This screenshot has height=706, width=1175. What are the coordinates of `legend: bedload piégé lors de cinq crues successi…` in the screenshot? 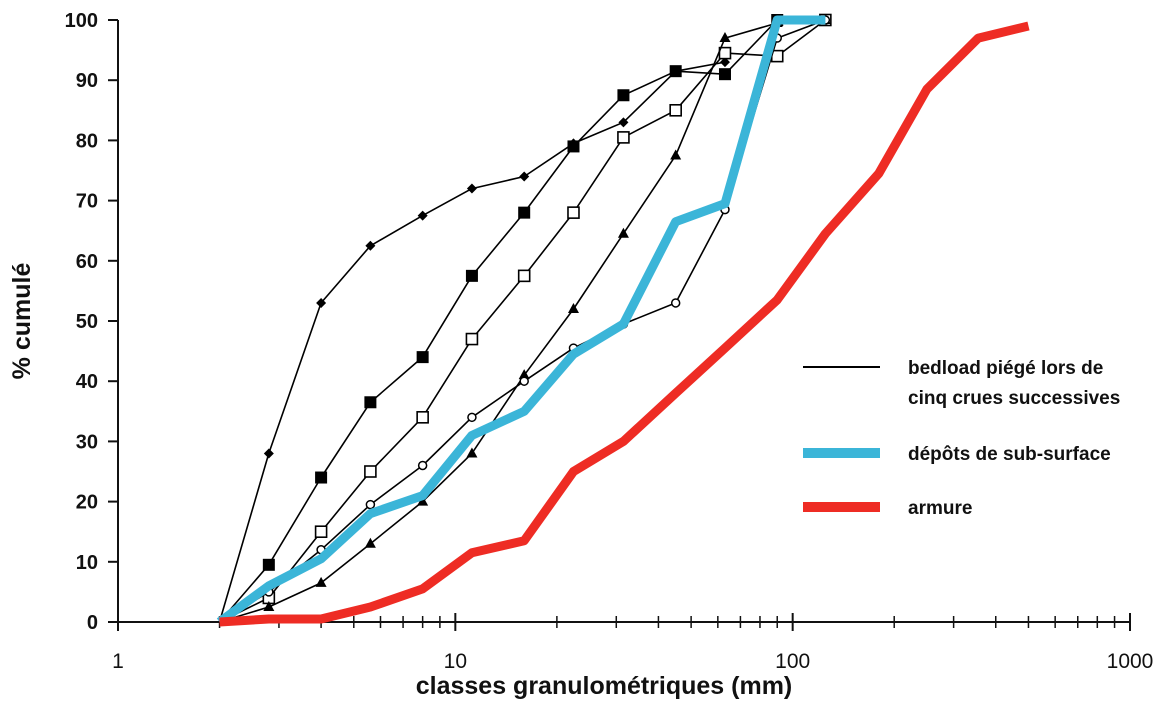 It's located at (961, 438).